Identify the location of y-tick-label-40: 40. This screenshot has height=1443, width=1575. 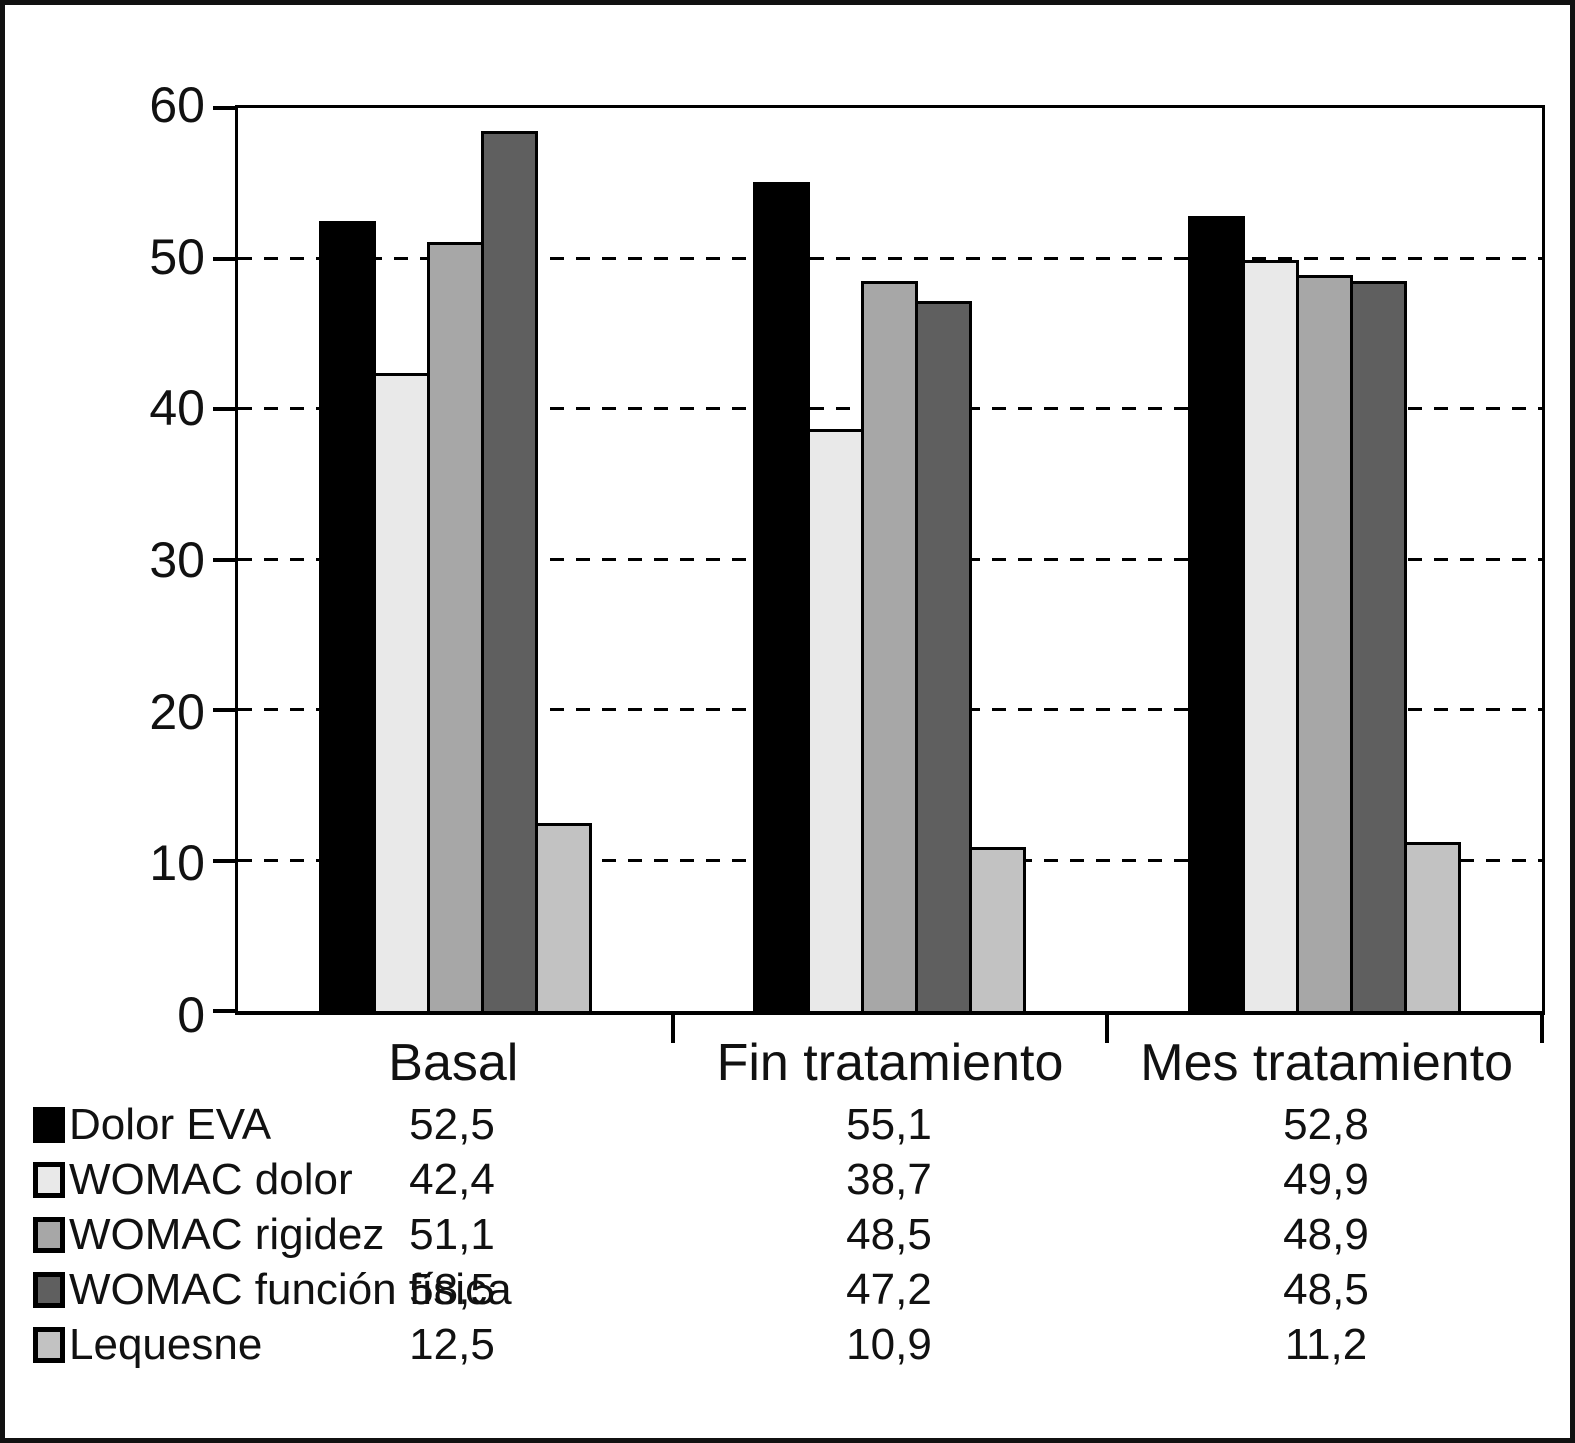
(177, 408).